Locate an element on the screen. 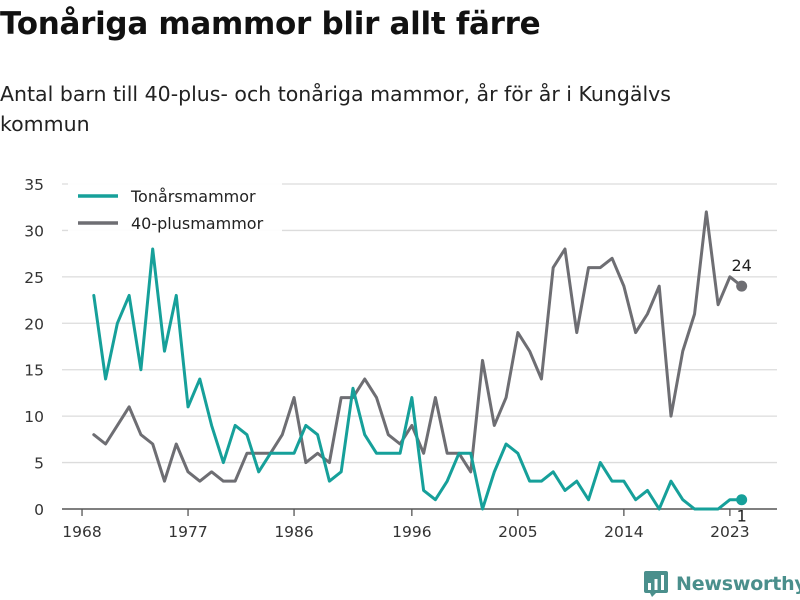 This screenshot has width=800, height=600. x-tick-label: 1977 is located at coordinates (187, 532).